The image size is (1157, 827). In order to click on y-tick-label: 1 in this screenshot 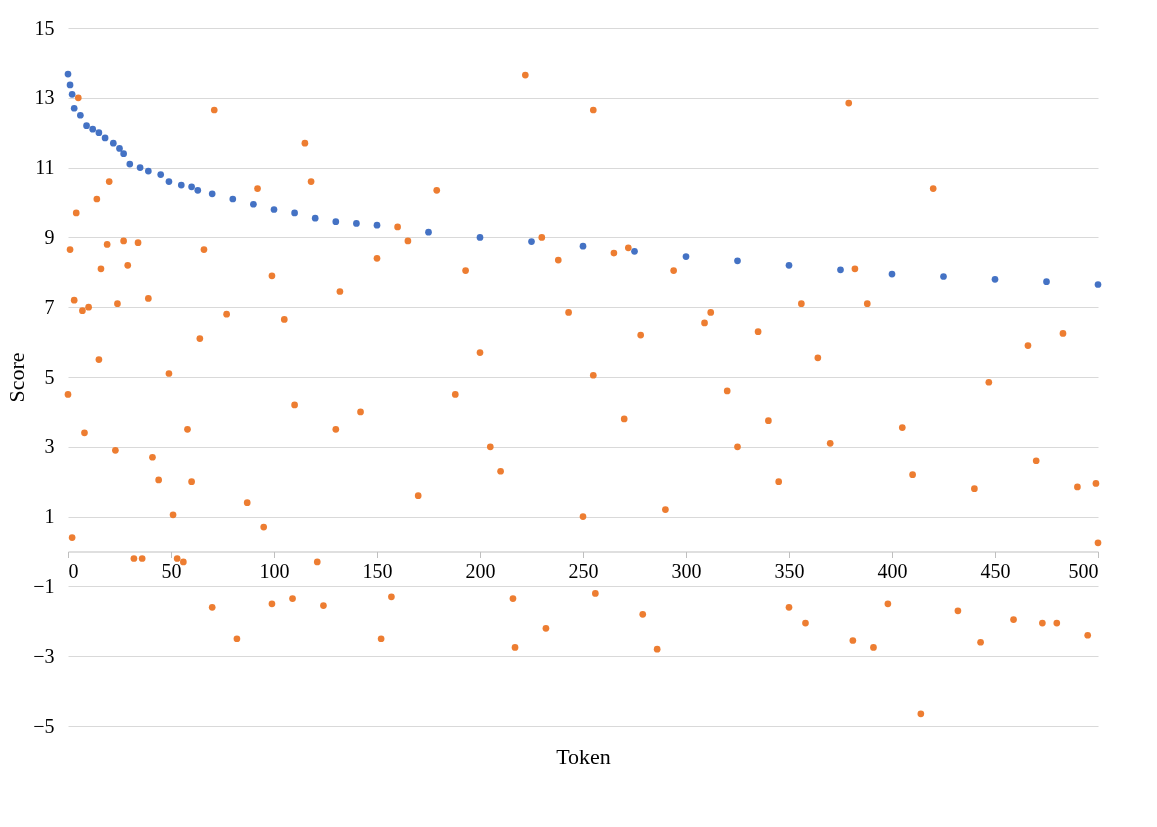, I will do `click(49, 516)`.